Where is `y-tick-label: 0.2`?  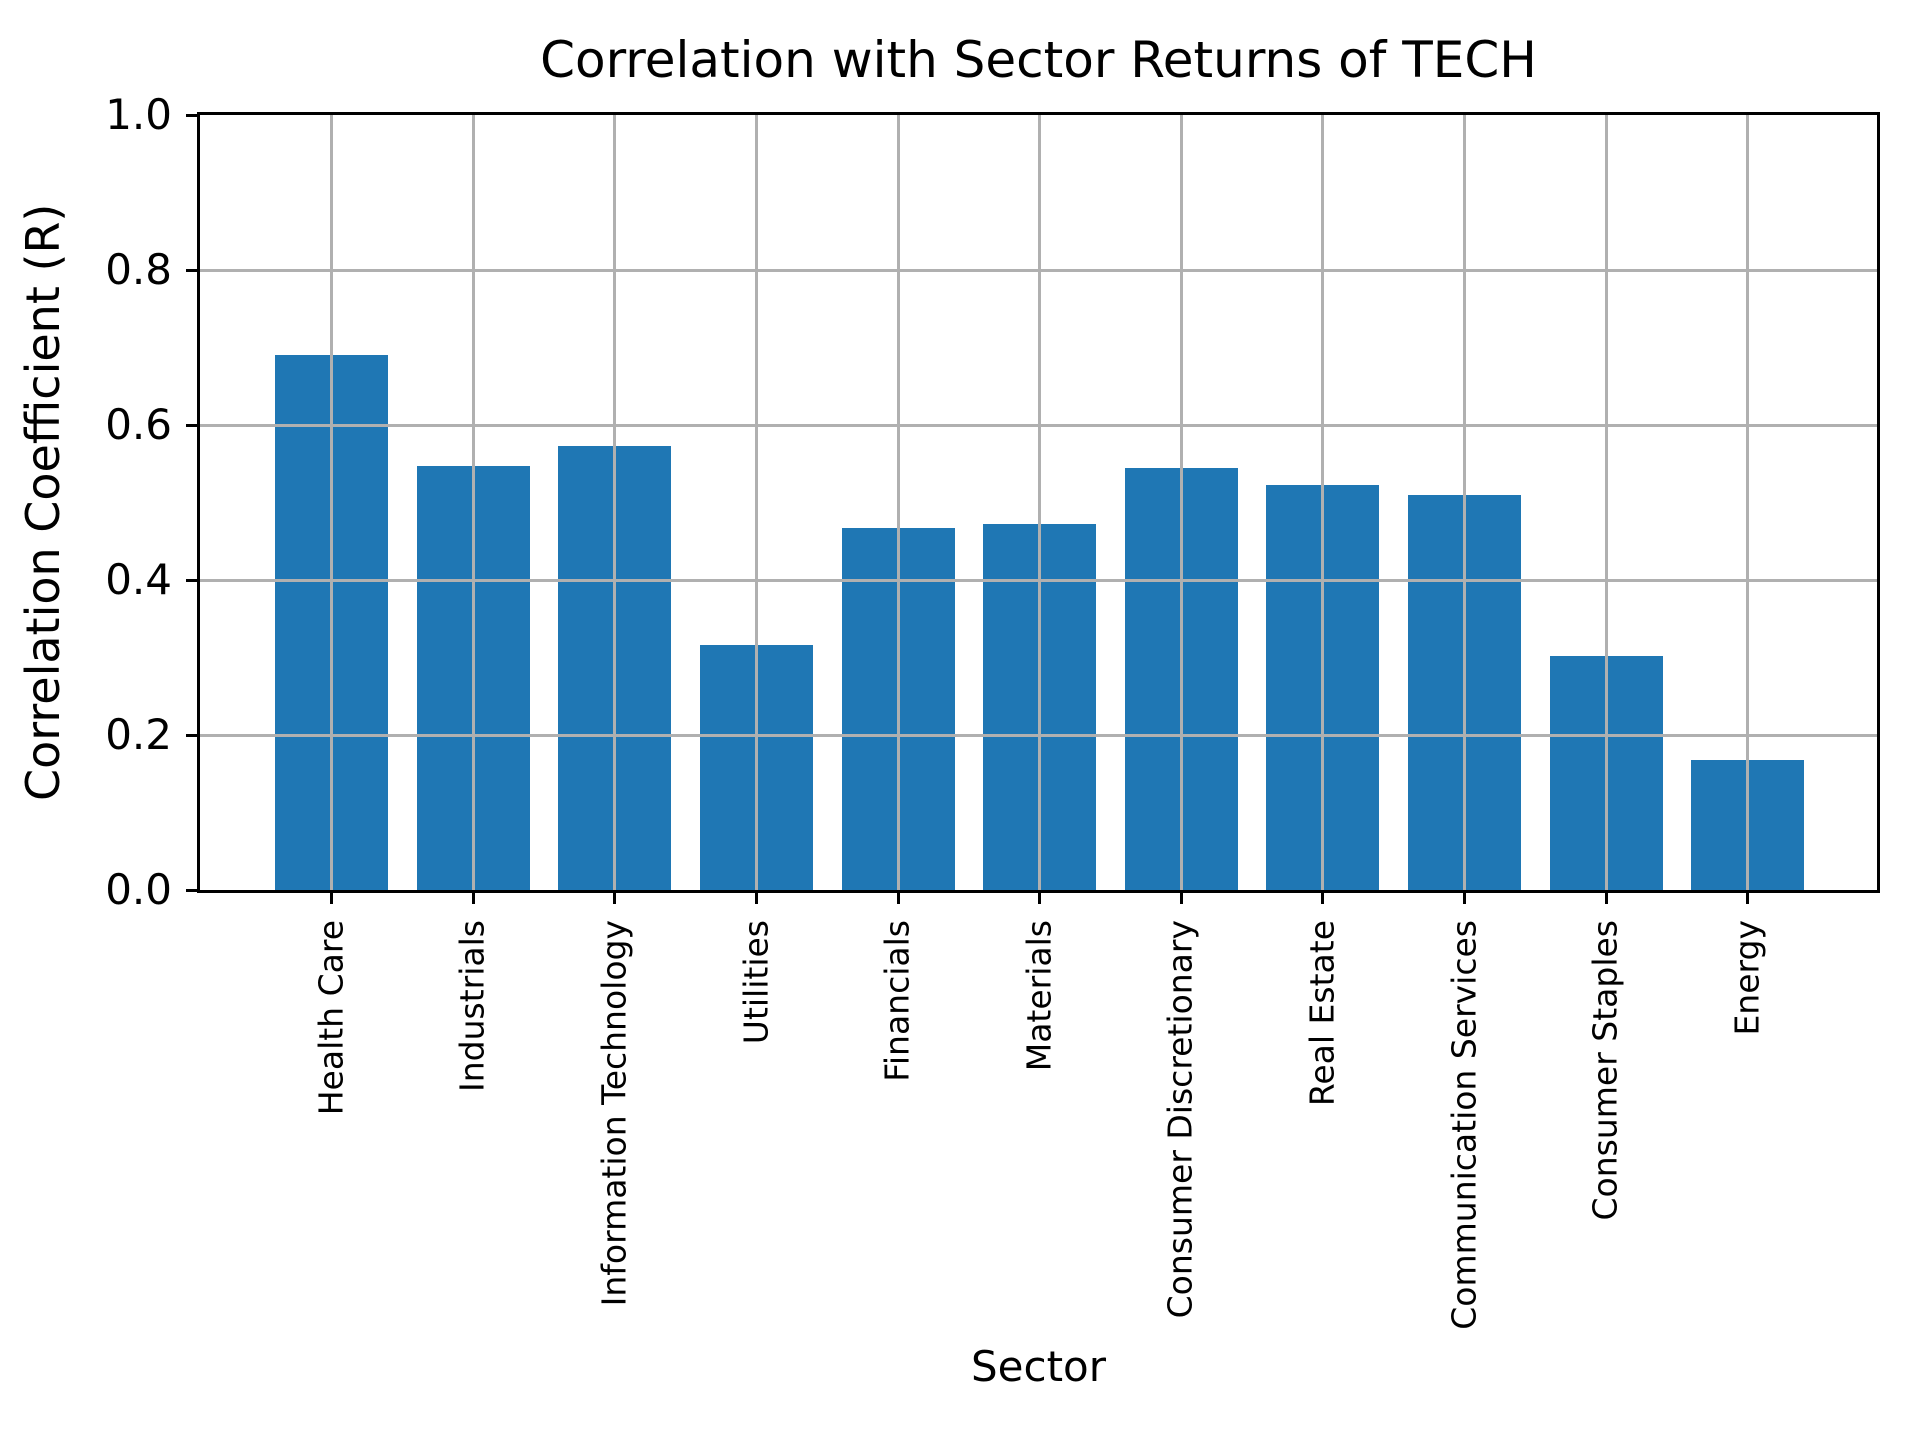 y-tick-label: 0.2 is located at coordinates (138, 734).